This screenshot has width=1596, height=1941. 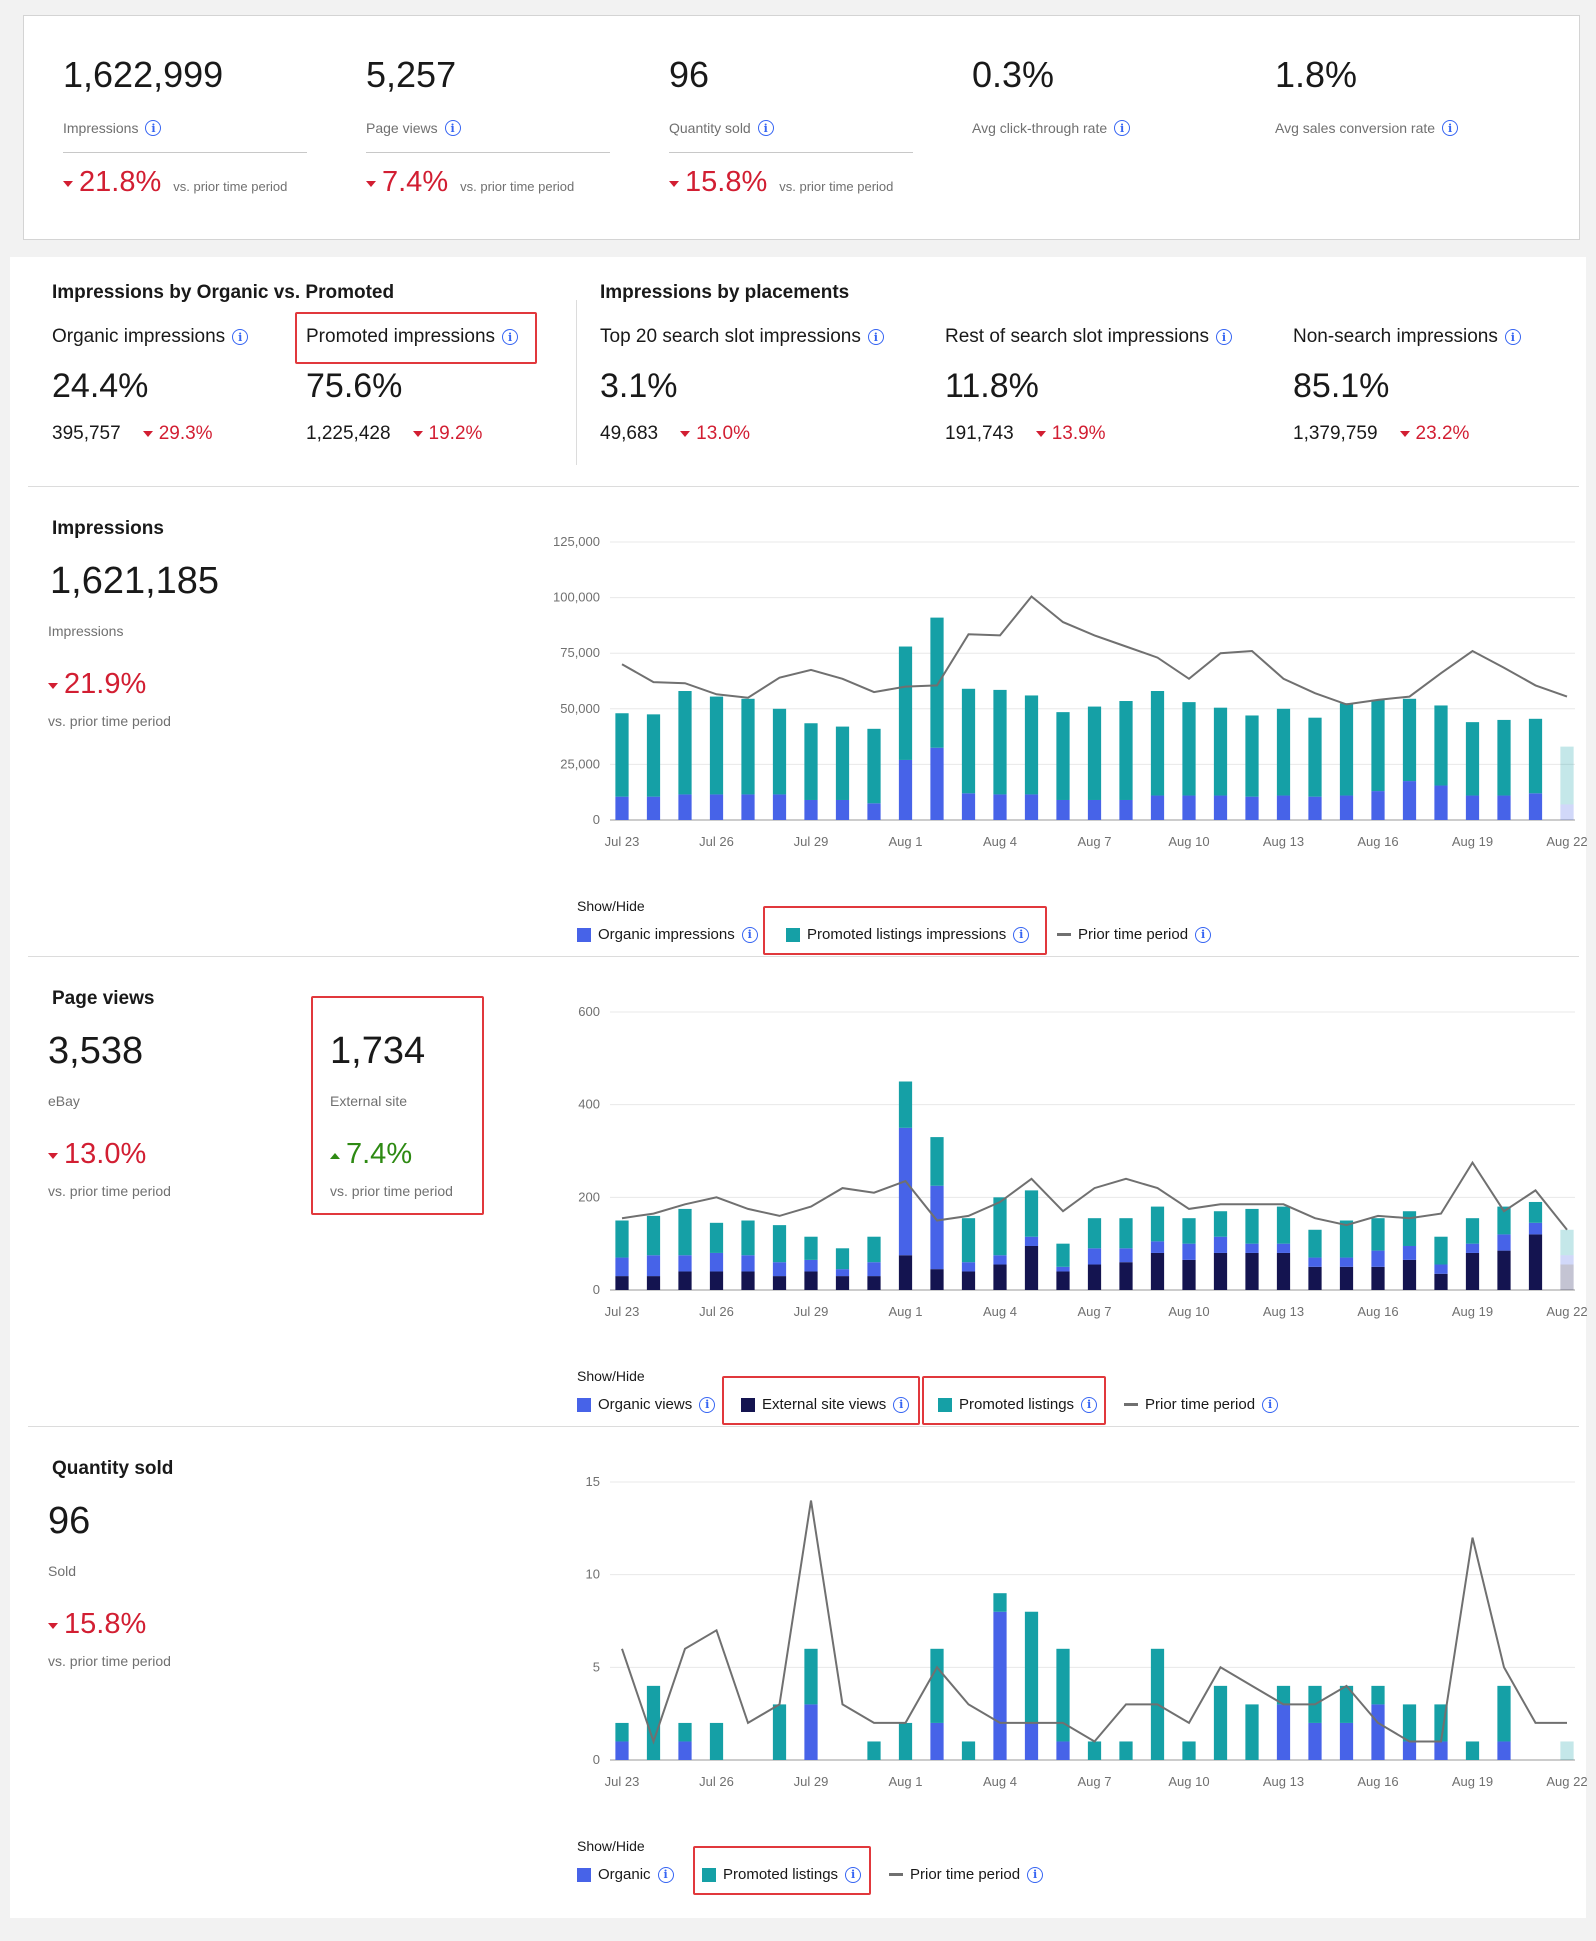 What do you see at coordinates (596, 1759) in the screenshot?
I see `y-tick-label: 0` at bounding box center [596, 1759].